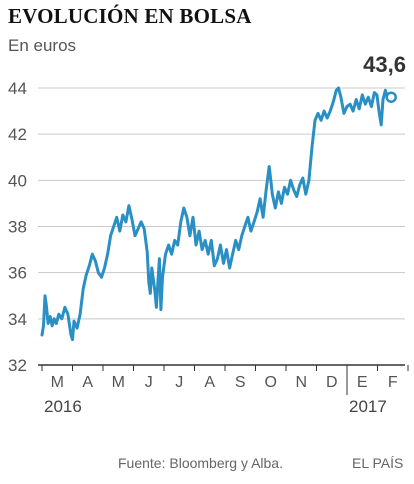 The width and height of the screenshot is (414, 484). I want to click on year-label: 2017, so click(368, 406).